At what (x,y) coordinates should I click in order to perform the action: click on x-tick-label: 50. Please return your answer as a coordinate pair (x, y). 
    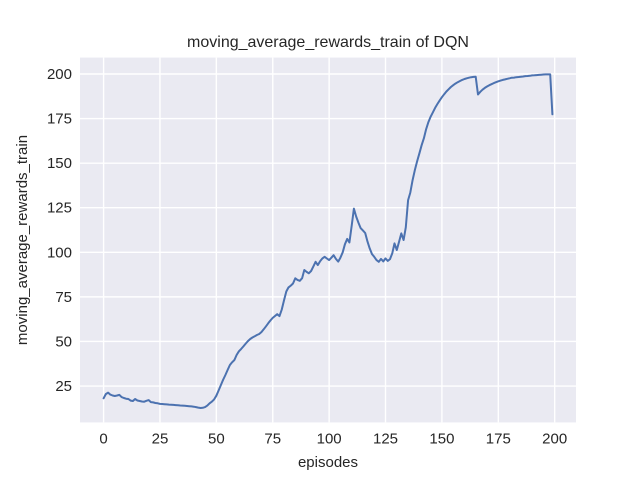
    Looking at the image, I should click on (216, 438).